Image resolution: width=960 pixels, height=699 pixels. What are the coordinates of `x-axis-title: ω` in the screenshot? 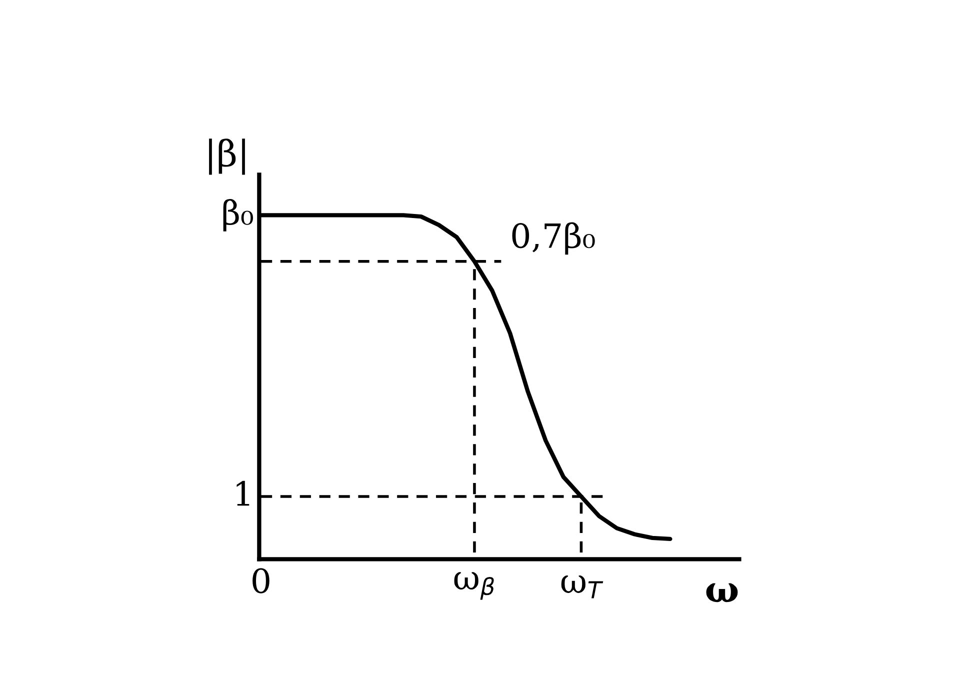 It's located at (722, 592).